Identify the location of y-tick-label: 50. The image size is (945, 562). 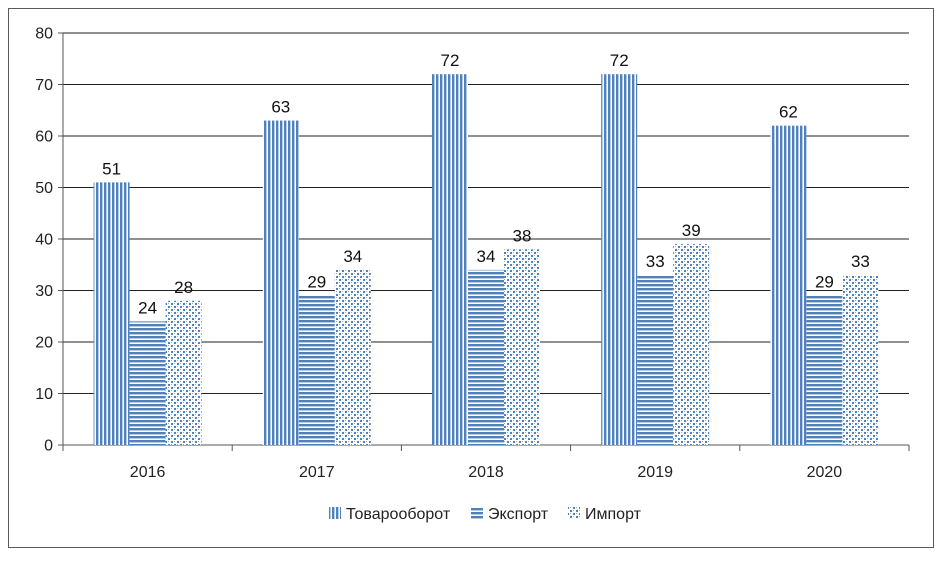
(44, 188).